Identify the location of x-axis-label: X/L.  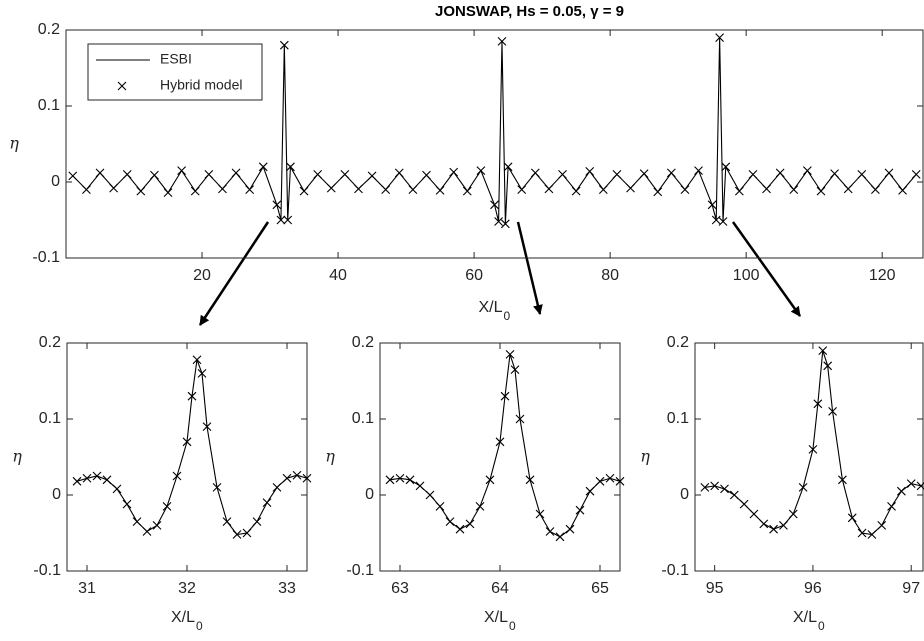
(496, 617).